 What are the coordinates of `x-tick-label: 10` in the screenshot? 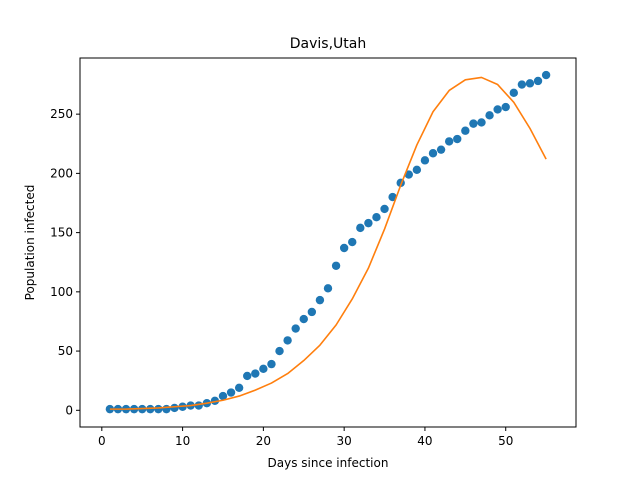 It's located at (182, 441).